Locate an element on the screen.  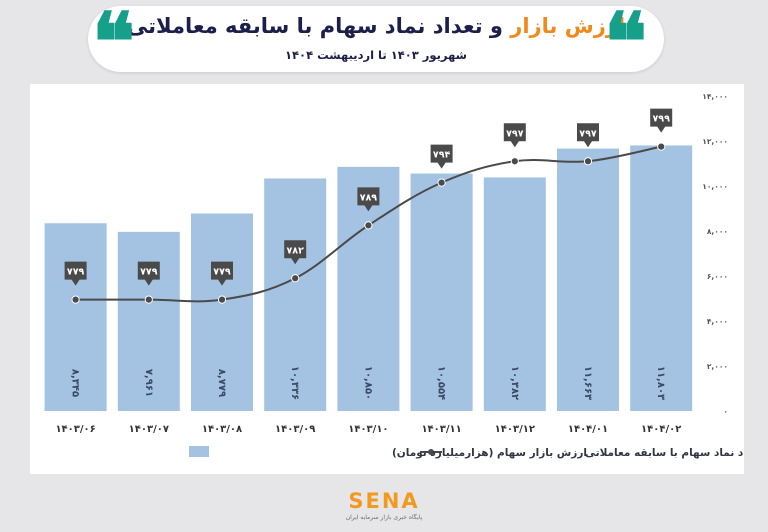
logo-text: SENA is located at coordinates (384, 501).